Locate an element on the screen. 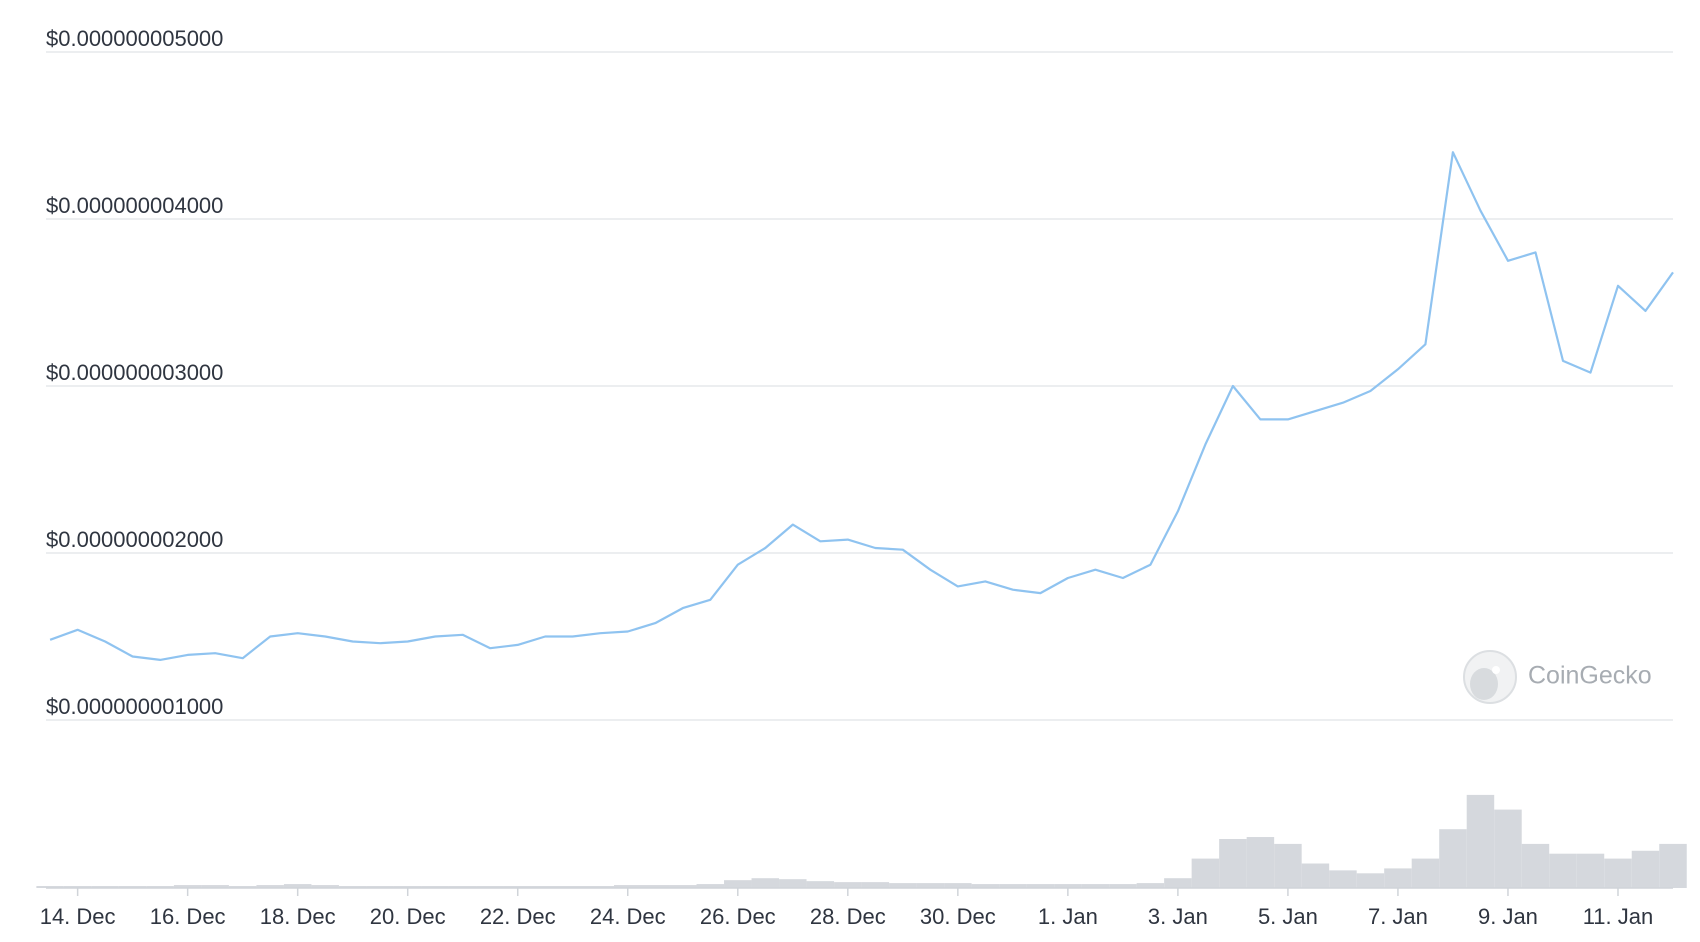  x-tick-label: 20. Dec is located at coordinates (408, 916).